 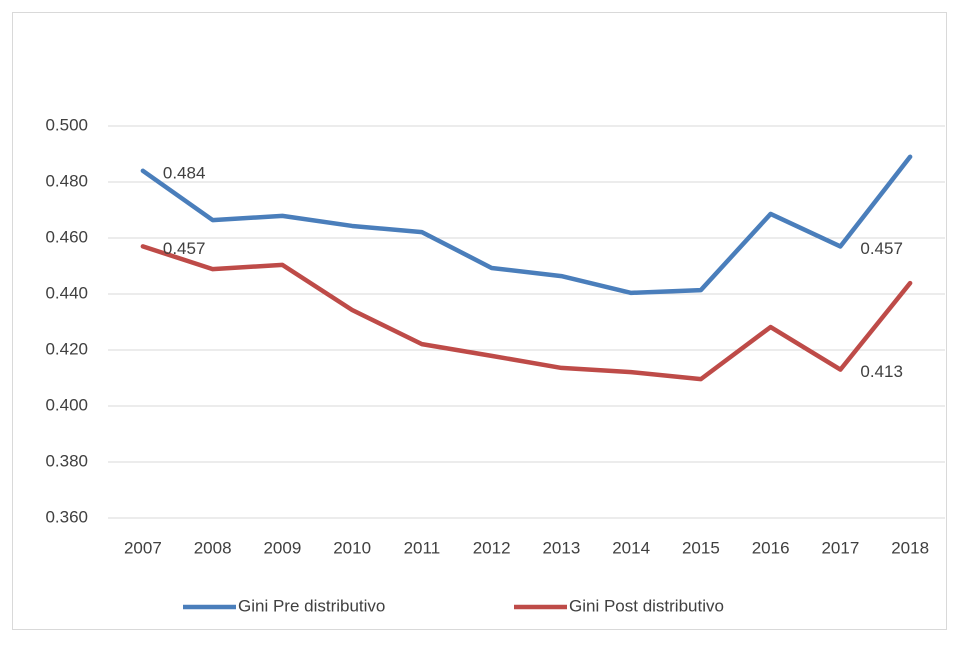 What do you see at coordinates (910, 547) in the screenshot?
I see `x-tick-label: 2018` at bounding box center [910, 547].